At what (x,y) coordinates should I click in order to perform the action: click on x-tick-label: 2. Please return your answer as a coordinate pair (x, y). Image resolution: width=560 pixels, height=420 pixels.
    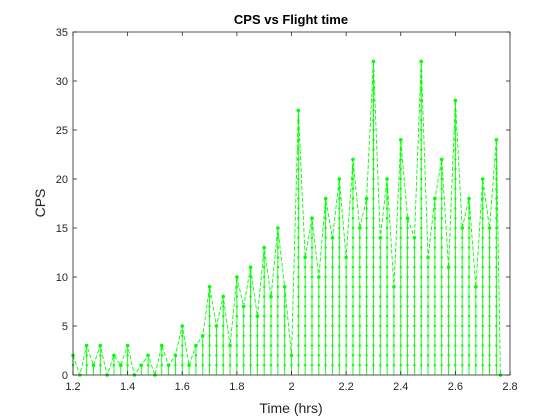
    Looking at the image, I should click on (291, 387).